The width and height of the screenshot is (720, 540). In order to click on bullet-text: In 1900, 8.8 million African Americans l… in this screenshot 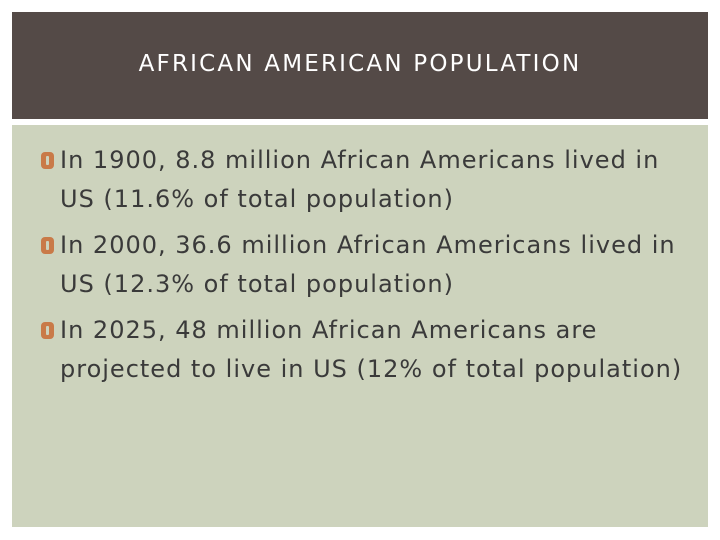, I will do `click(360, 179)`.